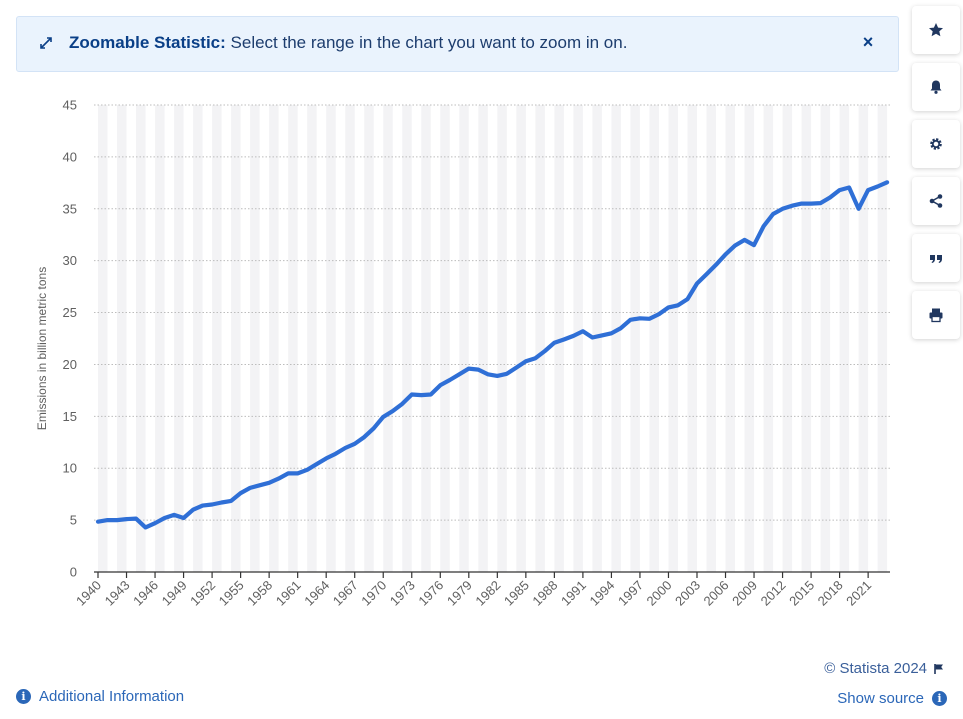 The image size is (963, 719). I want to click on additional-information-link: i Additional Information, so click(100, 696).